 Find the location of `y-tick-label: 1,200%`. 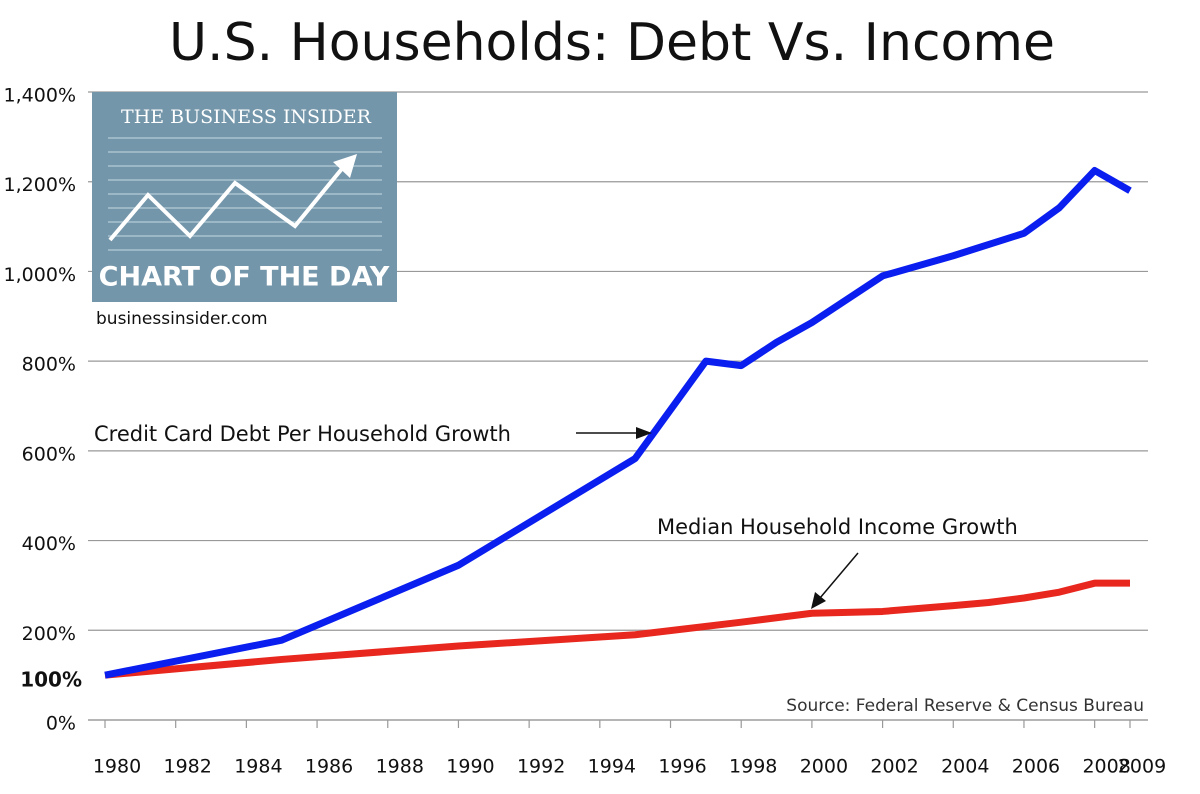

y-tick-label: 1,200% is located at coordinates (40, 185).